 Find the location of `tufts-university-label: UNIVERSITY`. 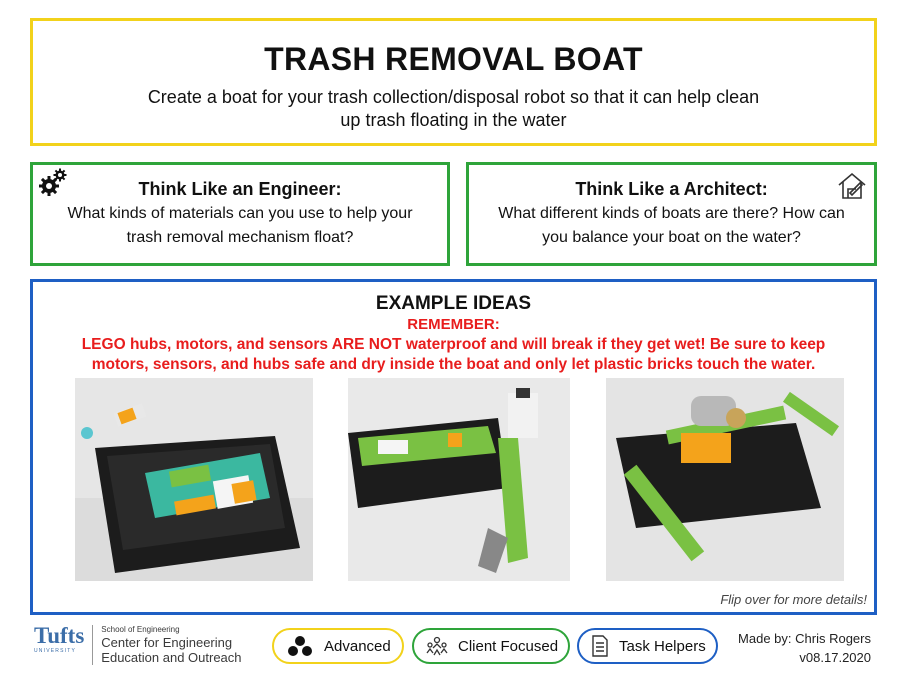

tufts-university-label: UNIVERSITY is located at coordinates (55, 651).